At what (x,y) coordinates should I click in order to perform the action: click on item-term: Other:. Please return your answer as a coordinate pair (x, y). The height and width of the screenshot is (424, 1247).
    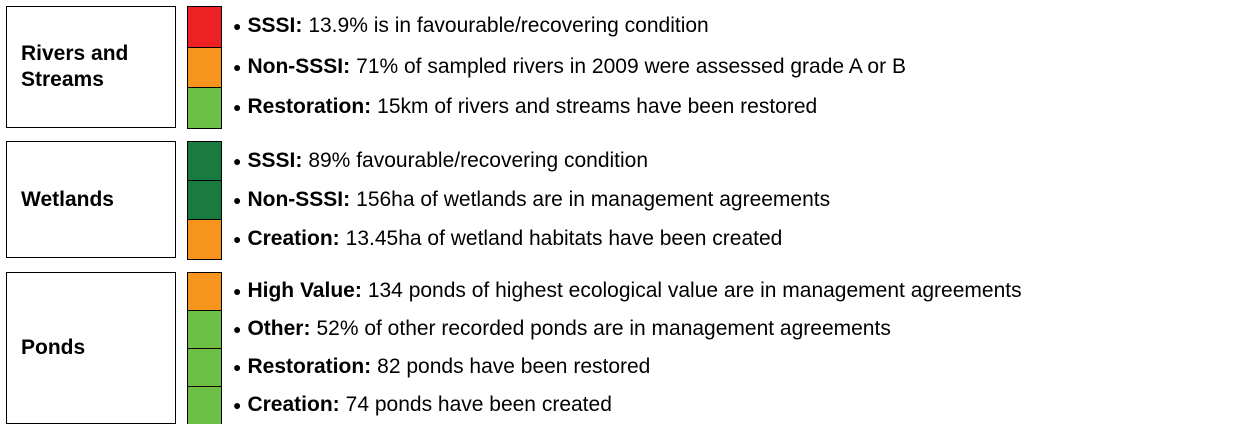
    Looking at the image, I should click on (279, 328).